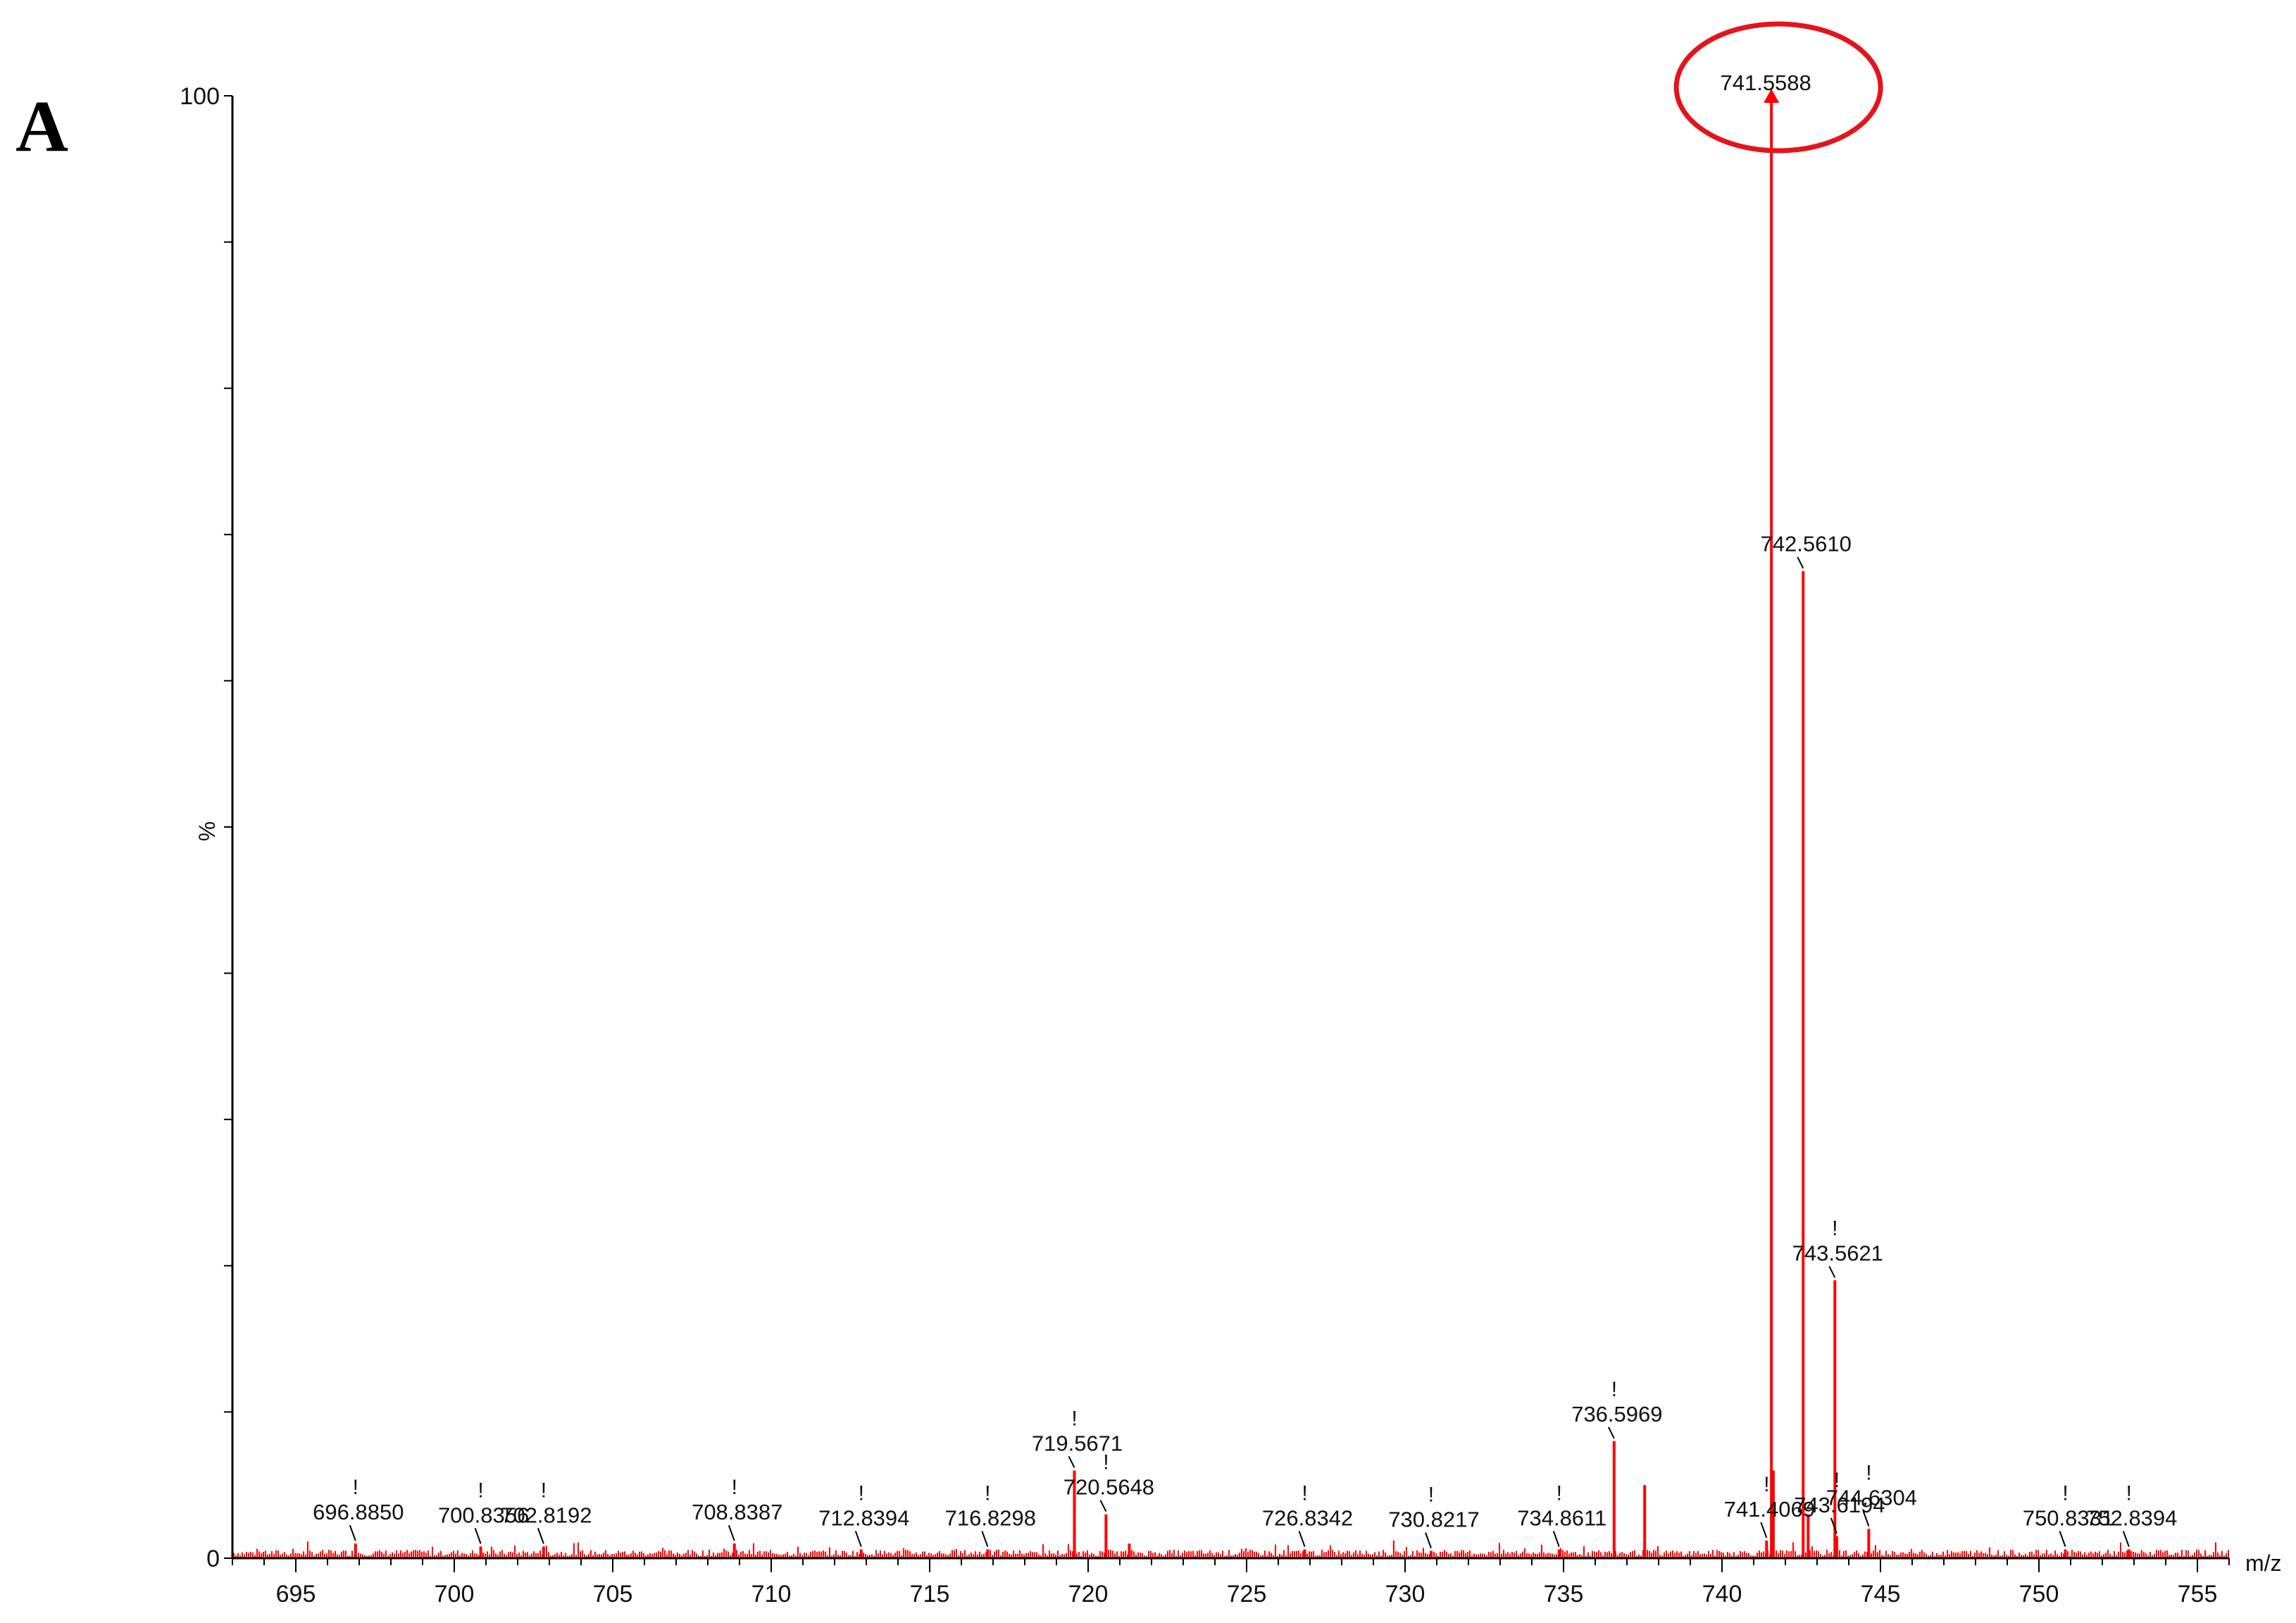 The width and height of the screenshot is (2296, 1623). Describe the element at coordinates (42, 126) in the screenshot. I see `panel-label: A` at that location.